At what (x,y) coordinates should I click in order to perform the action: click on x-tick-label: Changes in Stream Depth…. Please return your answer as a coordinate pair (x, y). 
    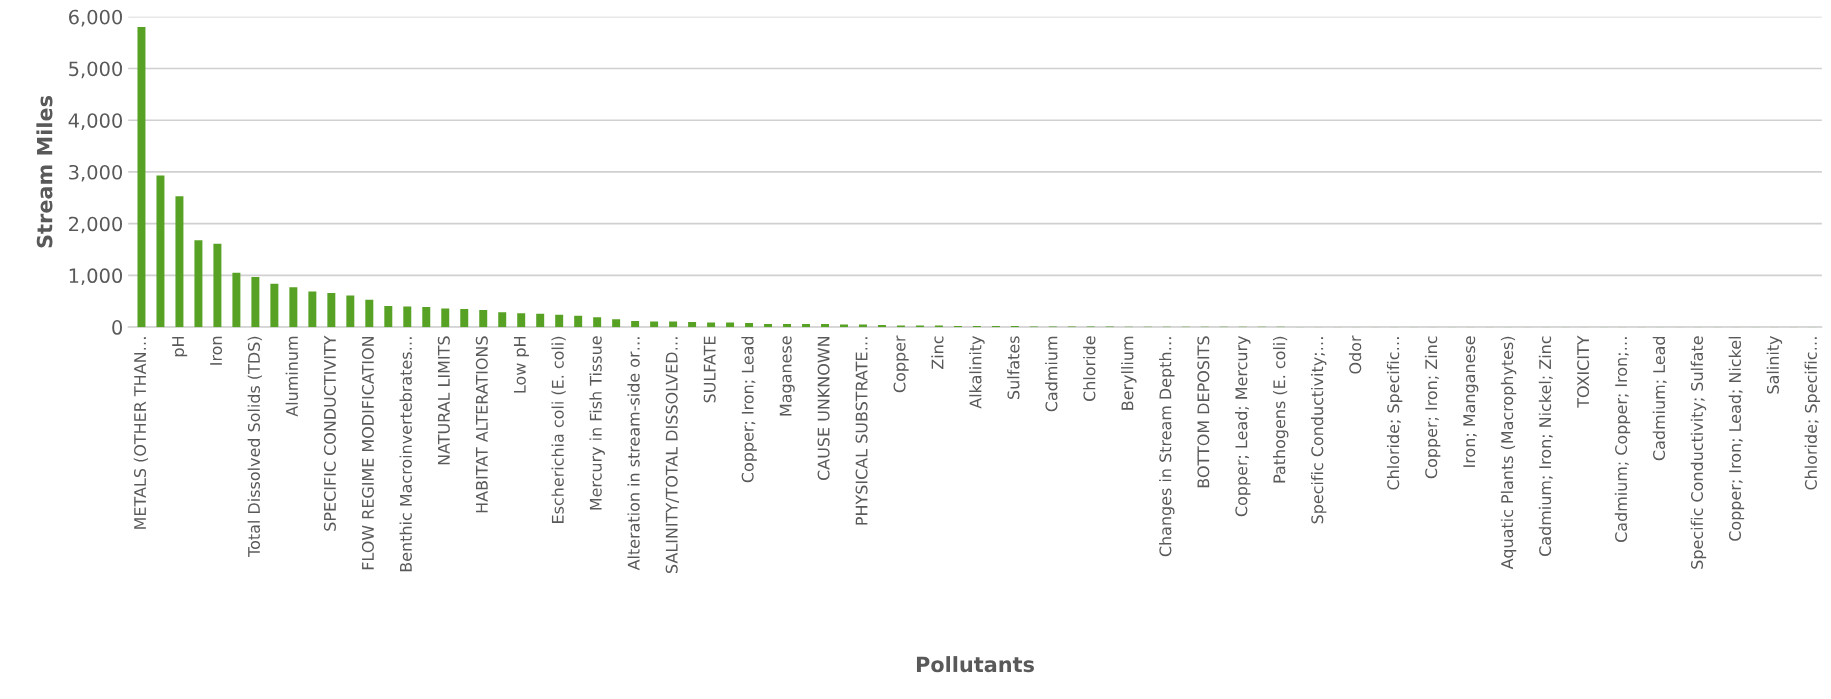
    Looking at the image, I should click on (1167, 447).